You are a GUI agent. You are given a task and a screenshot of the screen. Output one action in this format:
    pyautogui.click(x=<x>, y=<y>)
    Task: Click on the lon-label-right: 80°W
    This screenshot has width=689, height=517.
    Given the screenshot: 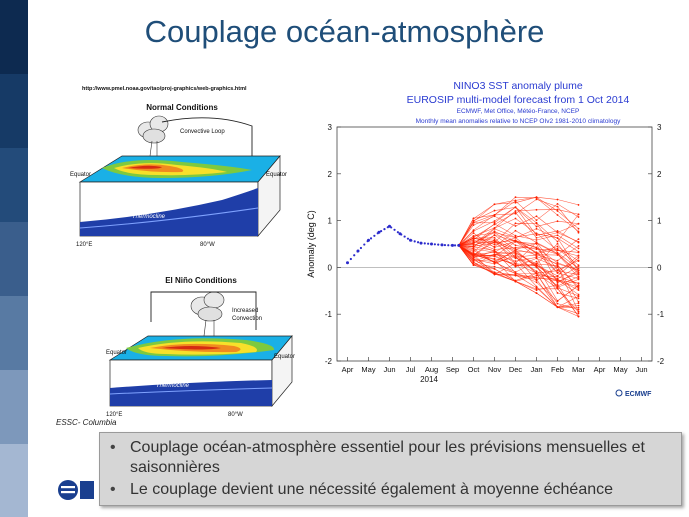 What is the action you would take?
    pyautogui.click(x=235, y=415)
    